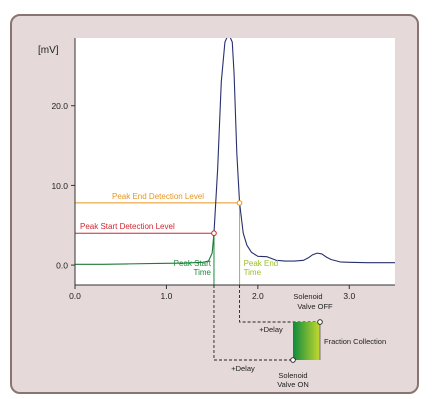 Image resolution: width=433 pixels, height=399 pixels. Describe the element at coordinates (193, 263) in the screenshot. I see `peak-start-time-label: Peak Start` at that location.